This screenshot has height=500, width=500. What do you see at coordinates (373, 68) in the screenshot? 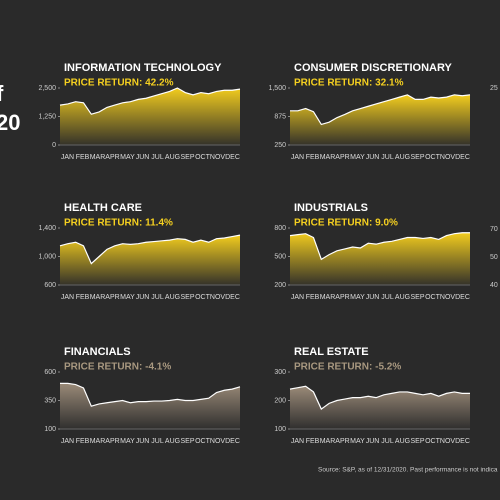
I see `panel-title: CONSUMER DISCRETIONARY` at bounding box center [373, 68].